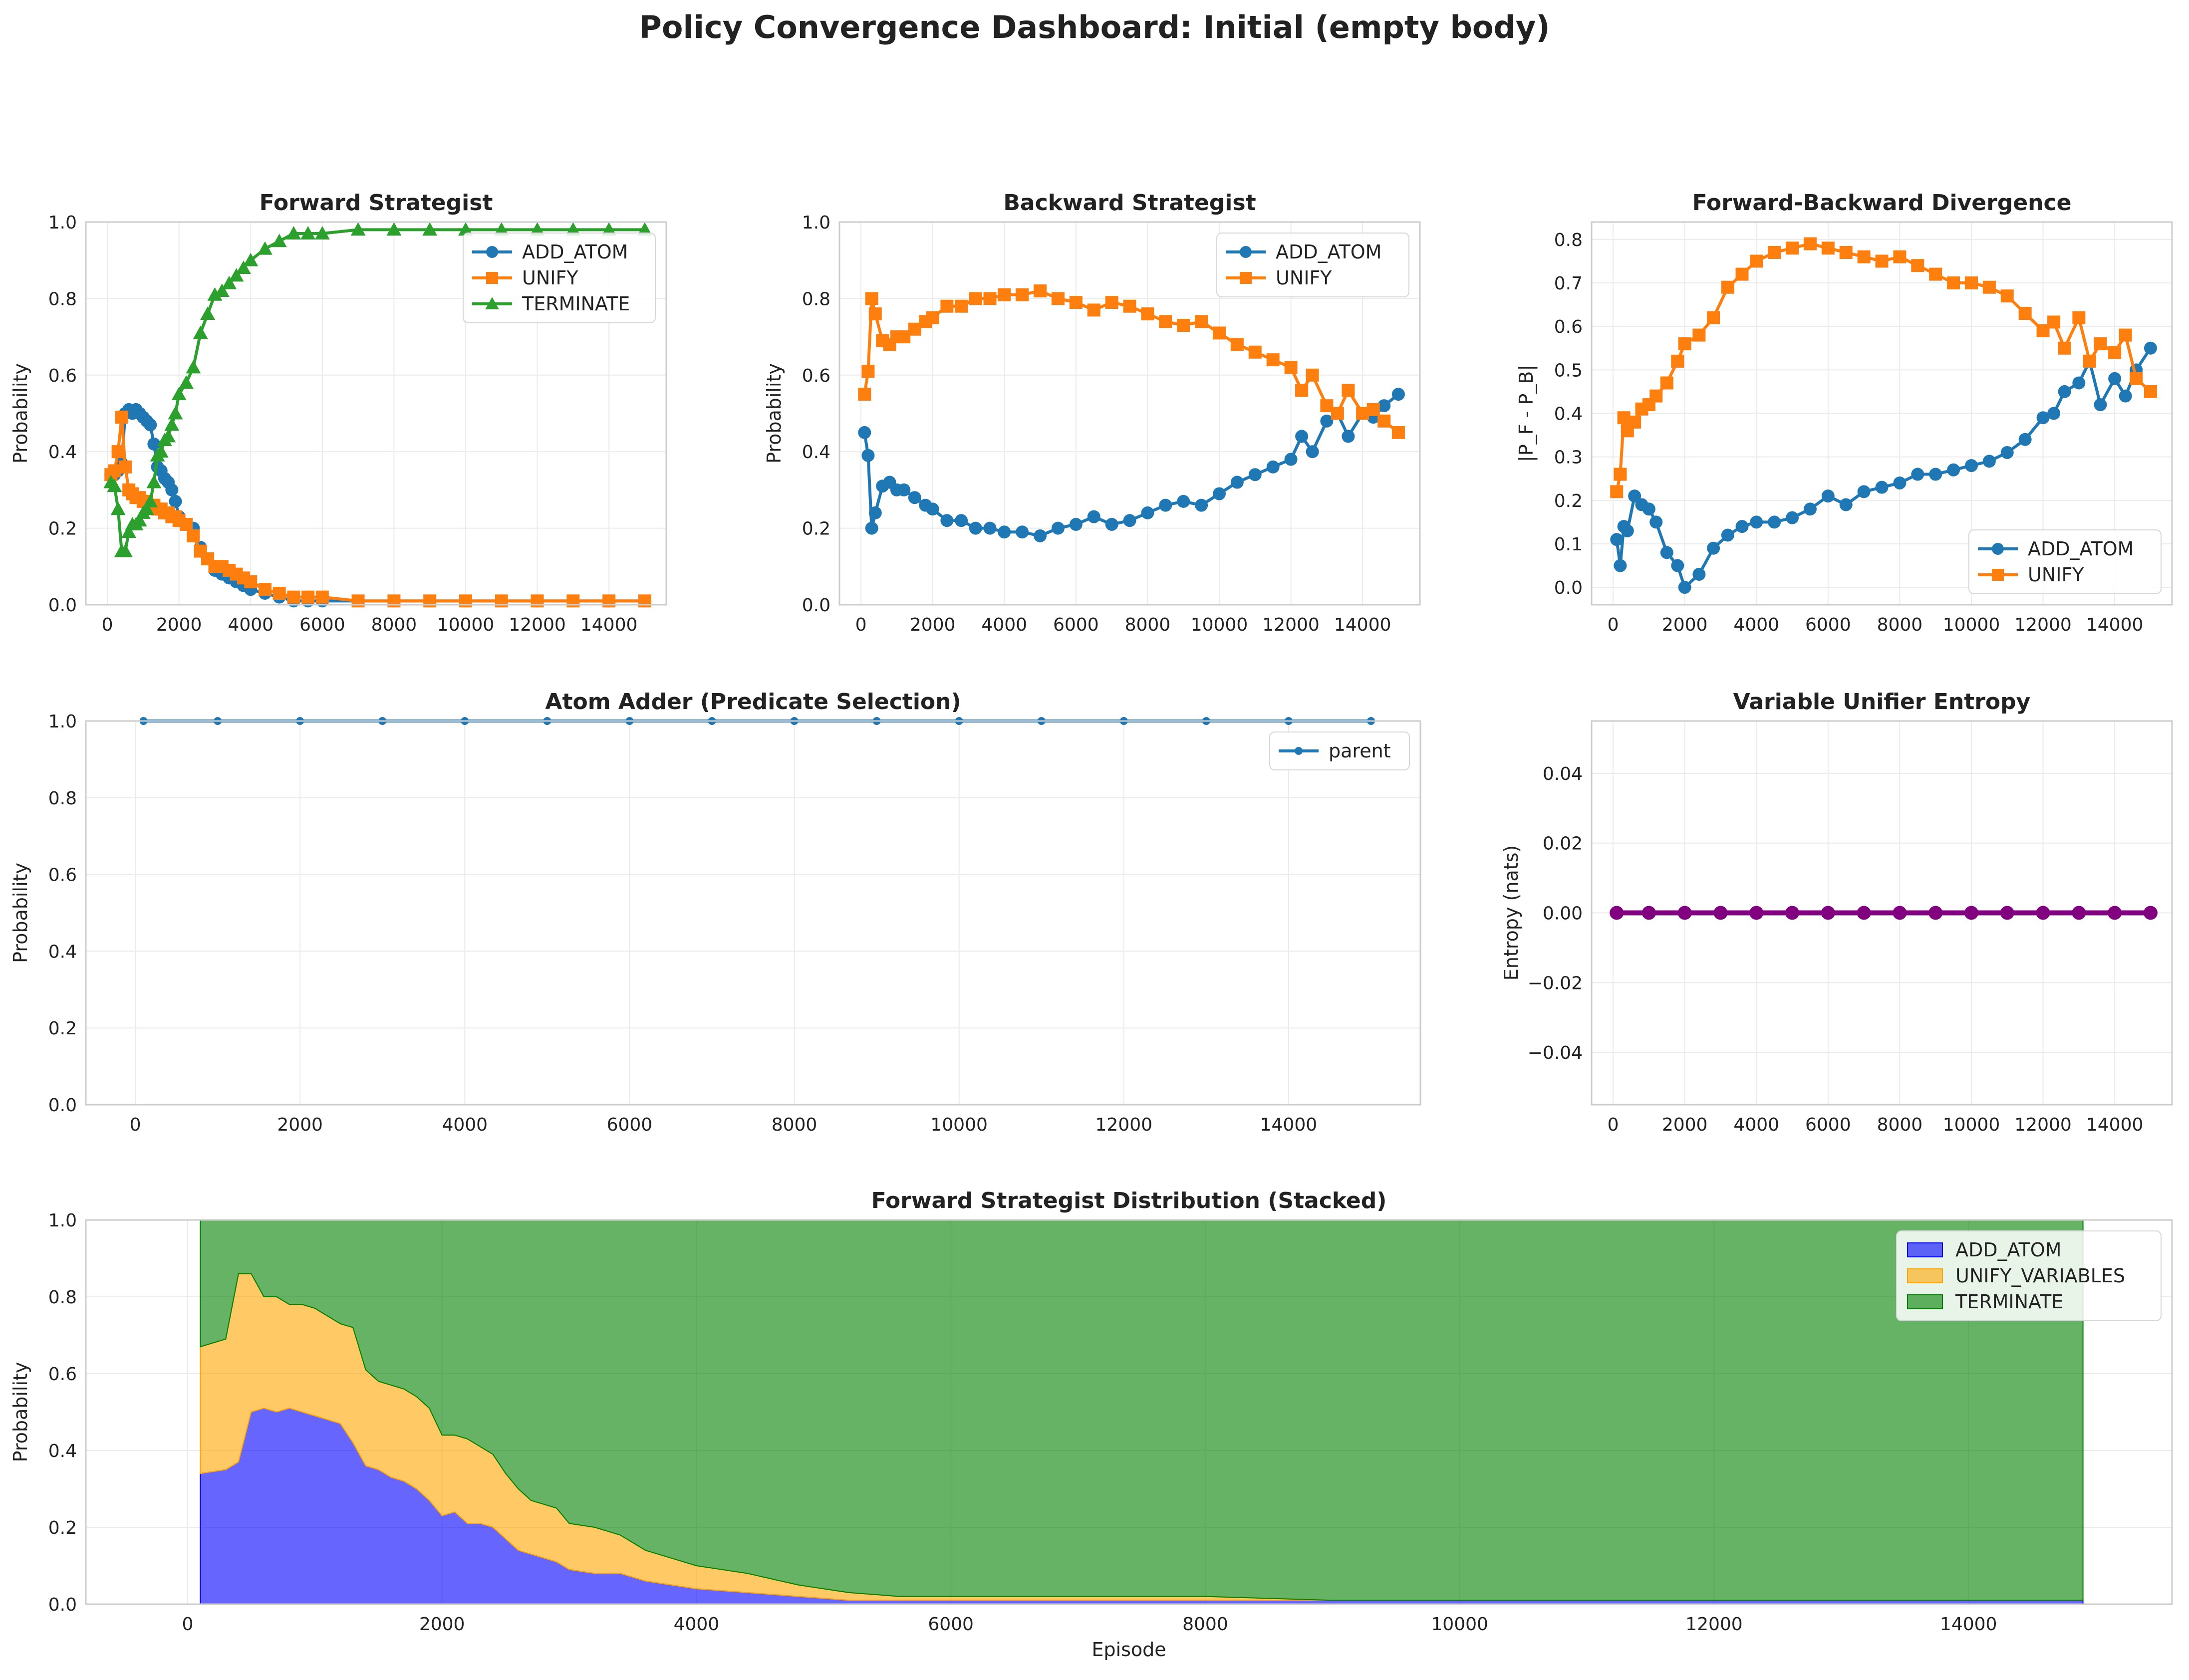 The image size is (2189, 1680). What do you see at coordinates (2009, 1302) in the screenshot?
I see `legend-label: TERMINATE` at bounding box center [2009, 1302].